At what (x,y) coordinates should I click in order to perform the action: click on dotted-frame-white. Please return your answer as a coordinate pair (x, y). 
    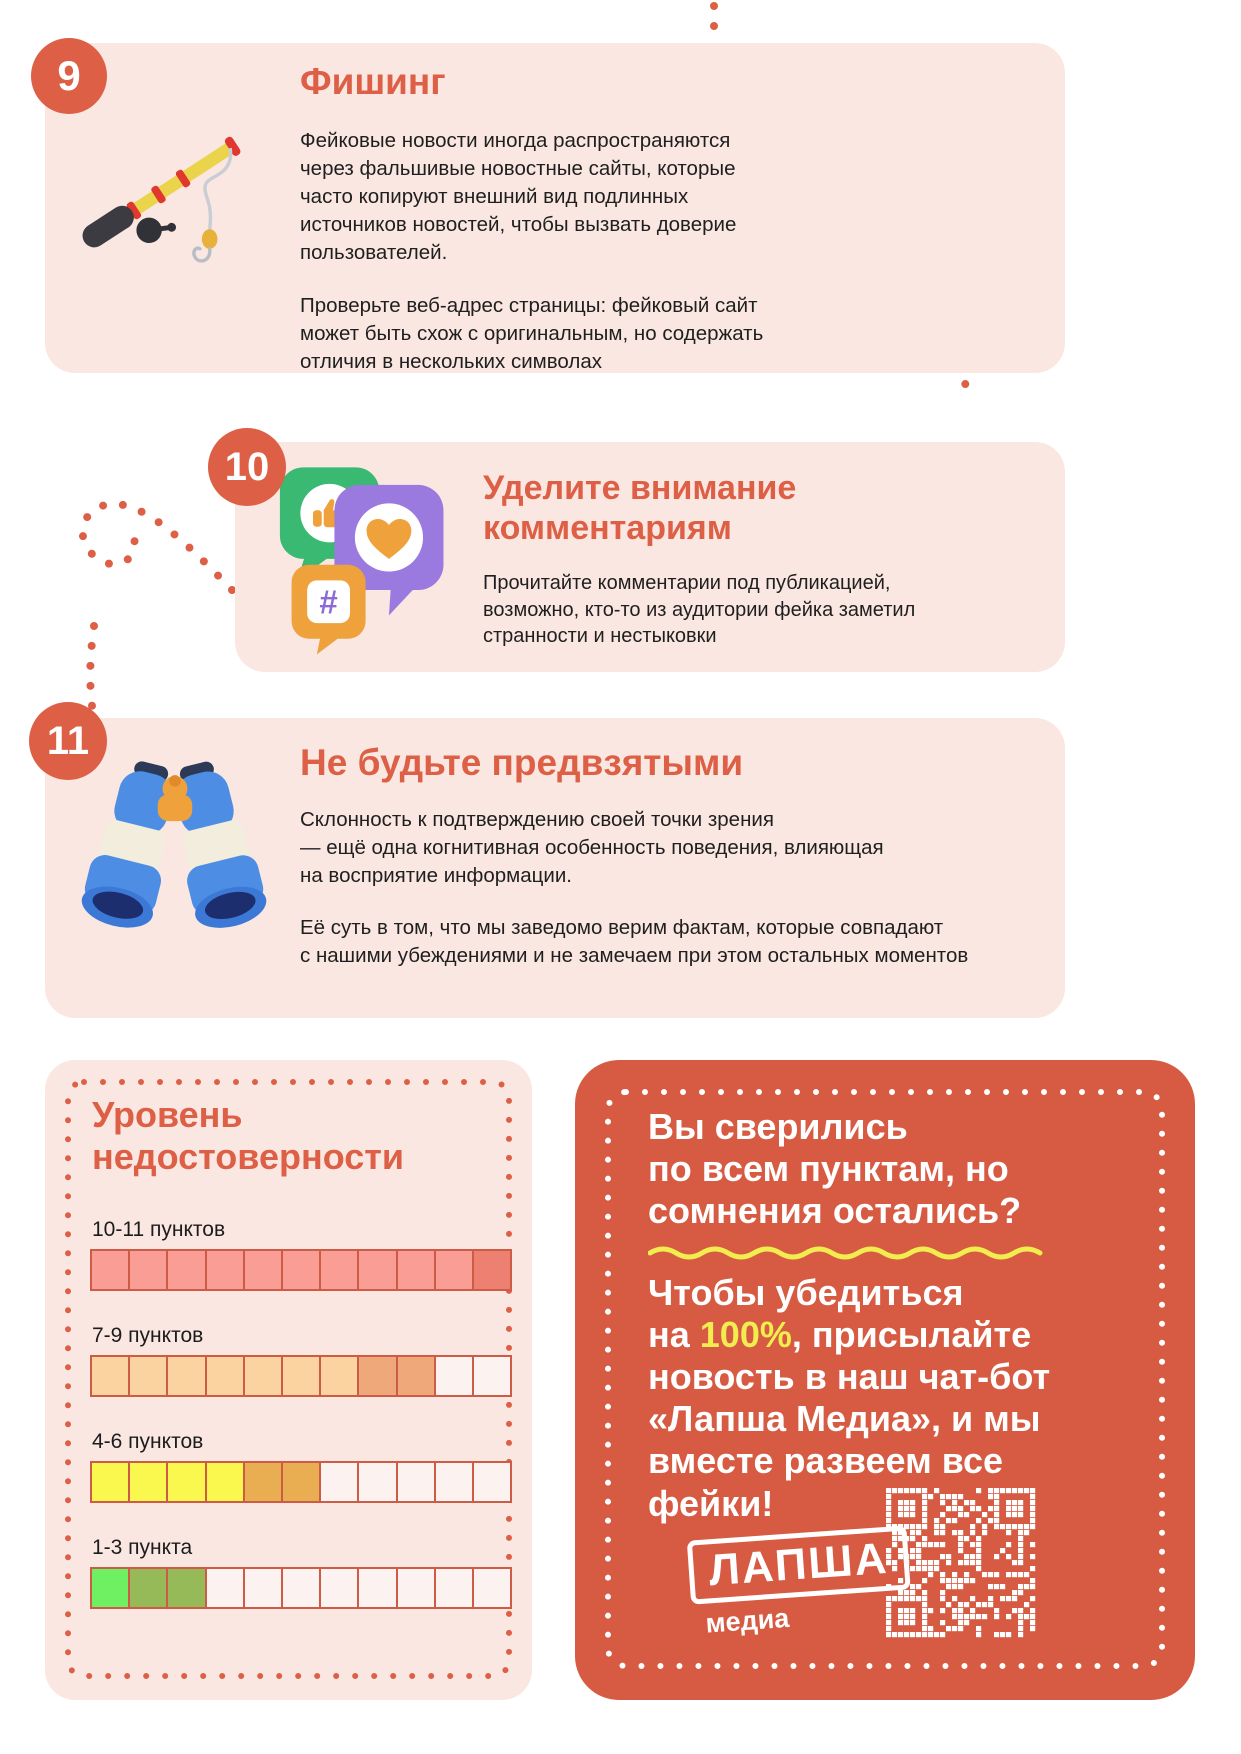
    Looking at the image, I should click on (885, 1379).